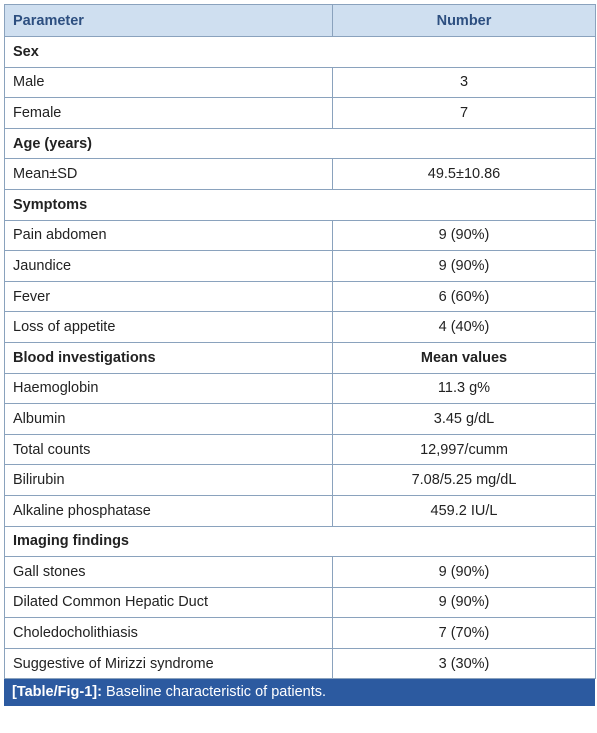 The width and height of the screenshot is (597, 733). I want to click on parameter-cell: Gall stones, so click(168, 572).